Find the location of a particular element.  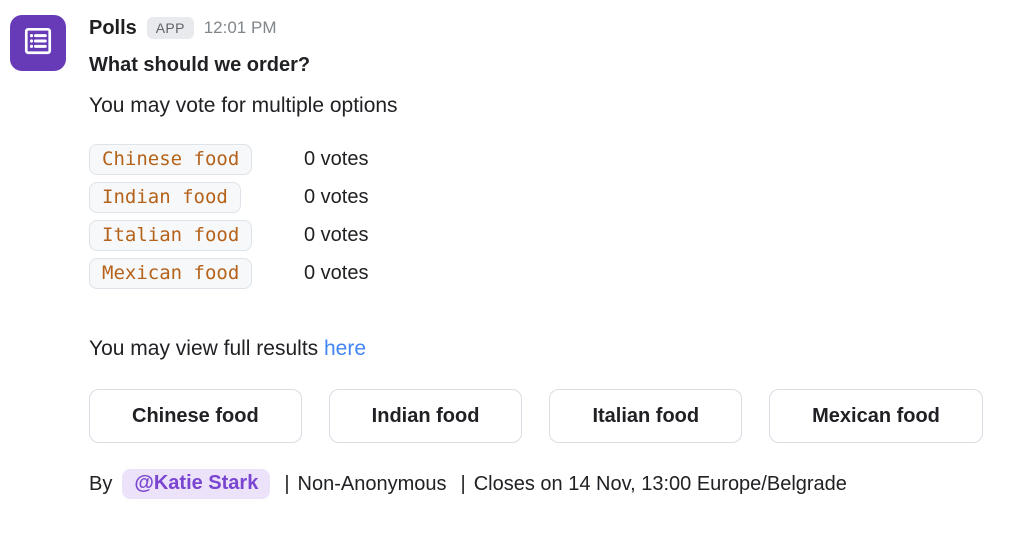

footer-anonymity: Non-Anonymous is located at coordinates (372, 483).